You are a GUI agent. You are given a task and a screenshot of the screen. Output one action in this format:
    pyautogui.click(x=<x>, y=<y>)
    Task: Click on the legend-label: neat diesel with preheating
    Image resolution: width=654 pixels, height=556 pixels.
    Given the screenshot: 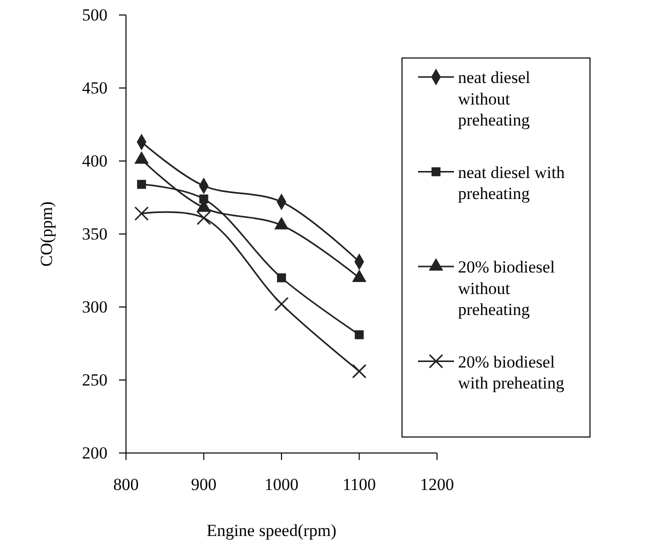 What is the action you would take?
    pyautogui.click(x=512, y=182)
    